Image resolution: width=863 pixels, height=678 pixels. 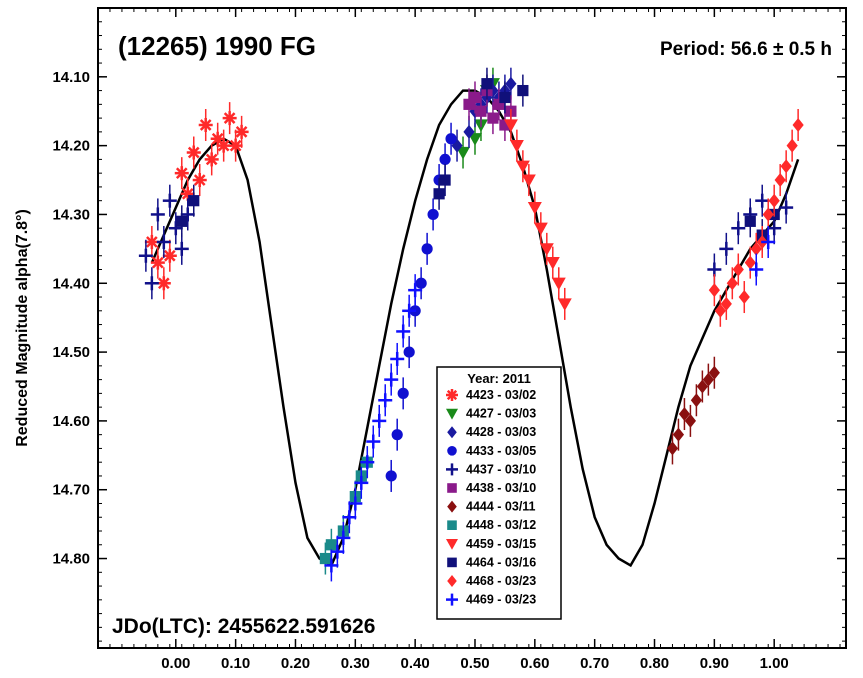 What do you see at coordinates (501, 414) in the screenshot?
I see `legend-label: 4427 - 03/03` at bounding box center [501, 414].